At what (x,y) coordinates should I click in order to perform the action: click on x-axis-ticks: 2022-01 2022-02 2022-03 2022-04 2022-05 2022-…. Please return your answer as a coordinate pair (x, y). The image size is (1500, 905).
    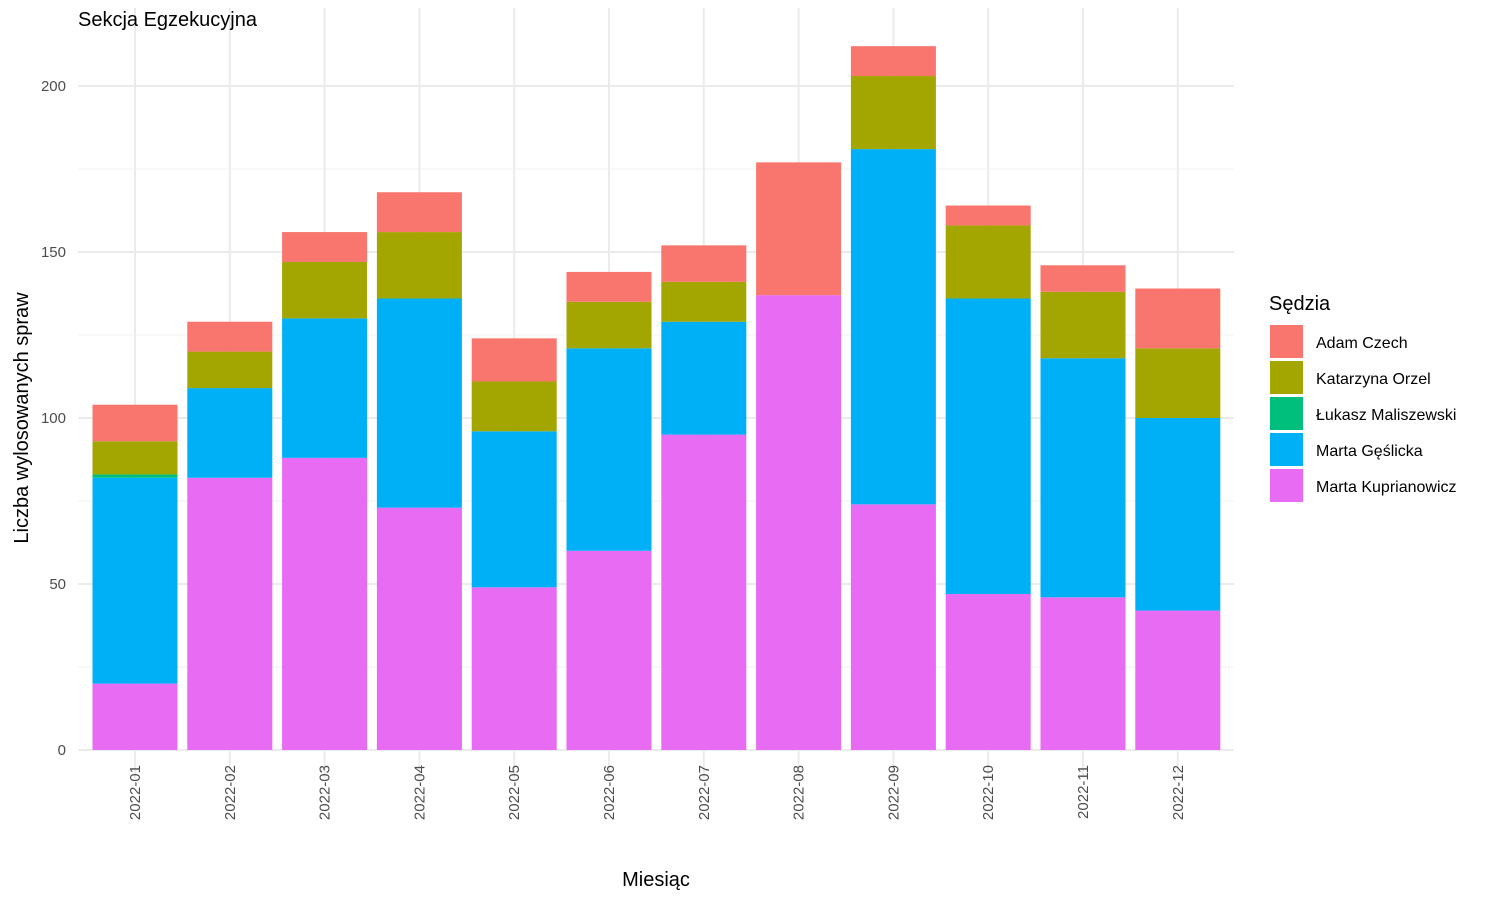
    Looking at the image, I should click on (657, 792).